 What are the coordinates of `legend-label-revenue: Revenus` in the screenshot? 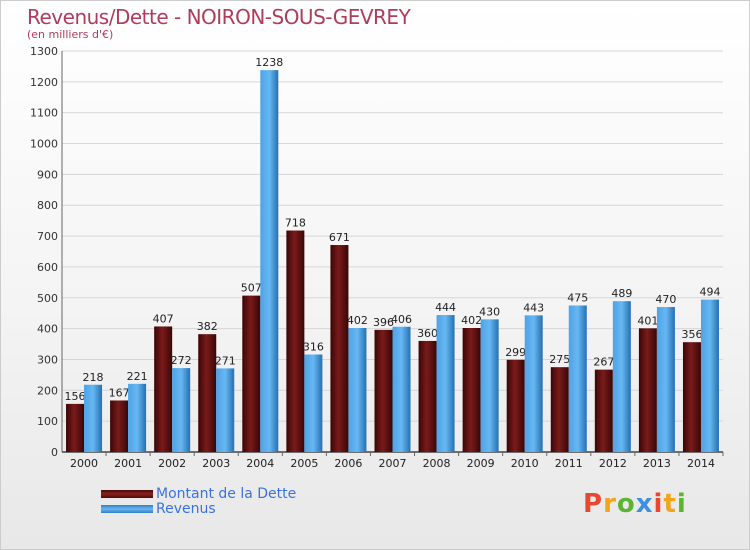 It's located at (186, 509).